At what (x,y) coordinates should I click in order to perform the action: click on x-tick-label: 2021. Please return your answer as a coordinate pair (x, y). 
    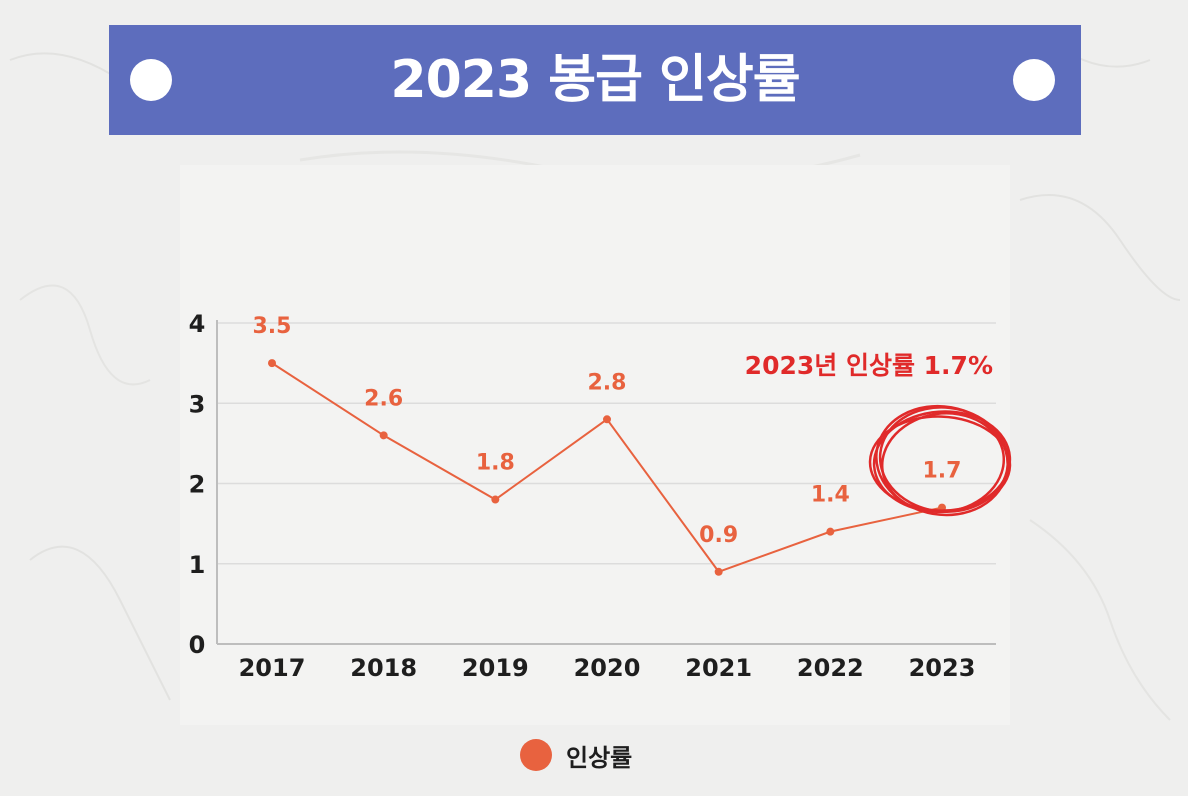
    Looking at the image, I should click on (718, 668).